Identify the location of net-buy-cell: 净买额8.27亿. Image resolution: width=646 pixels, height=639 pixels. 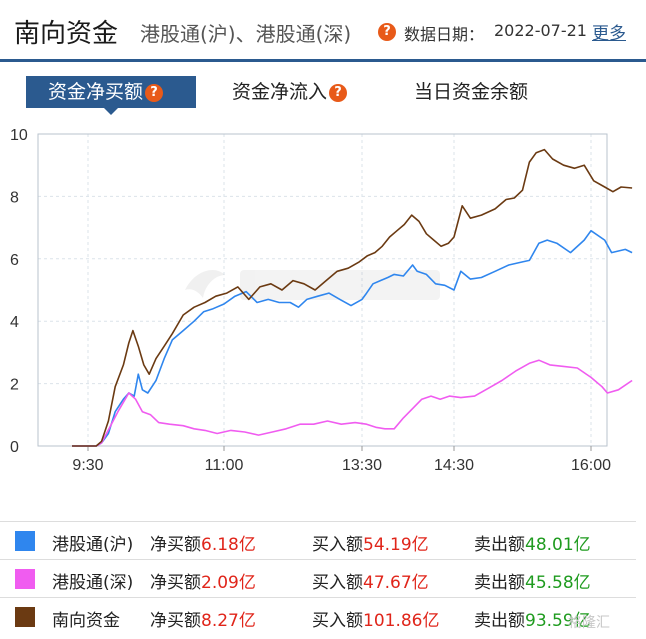
(203, 618).